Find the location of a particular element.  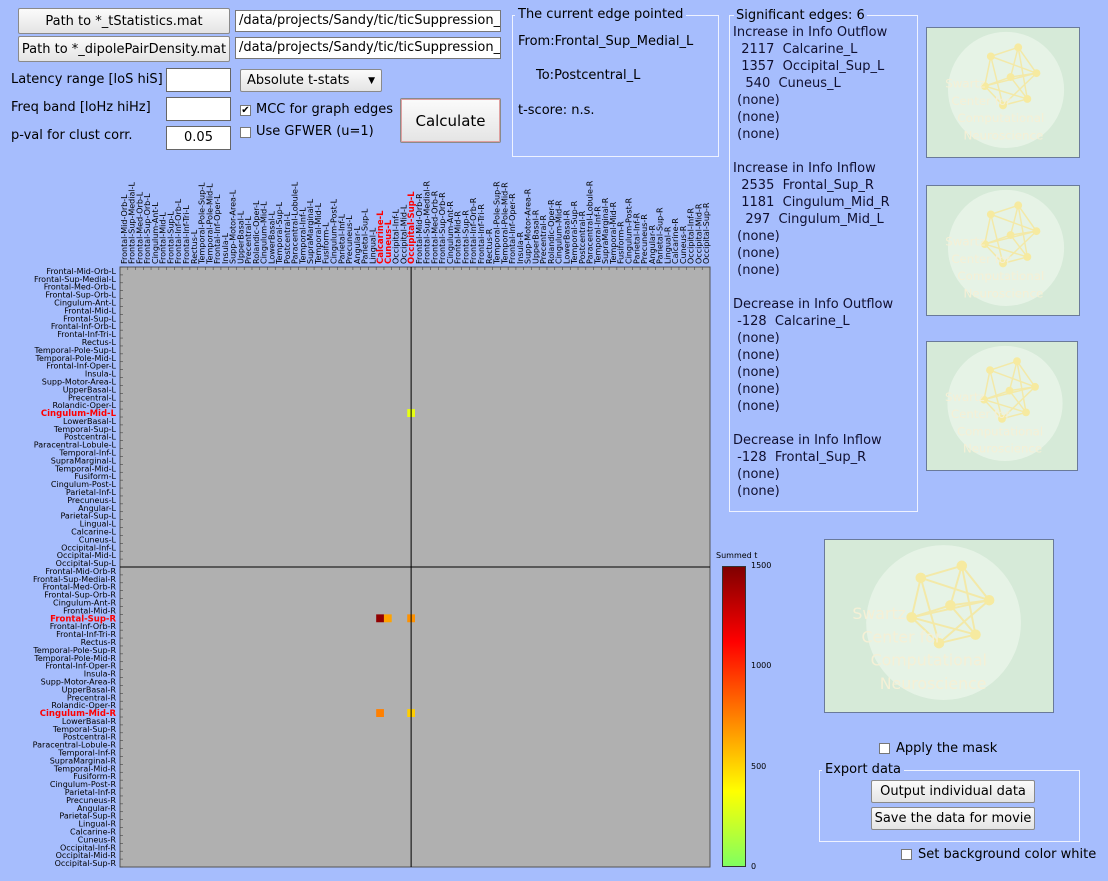

matrix-row-label: Occipital-Sup-R is located at coordinates (86, 863).